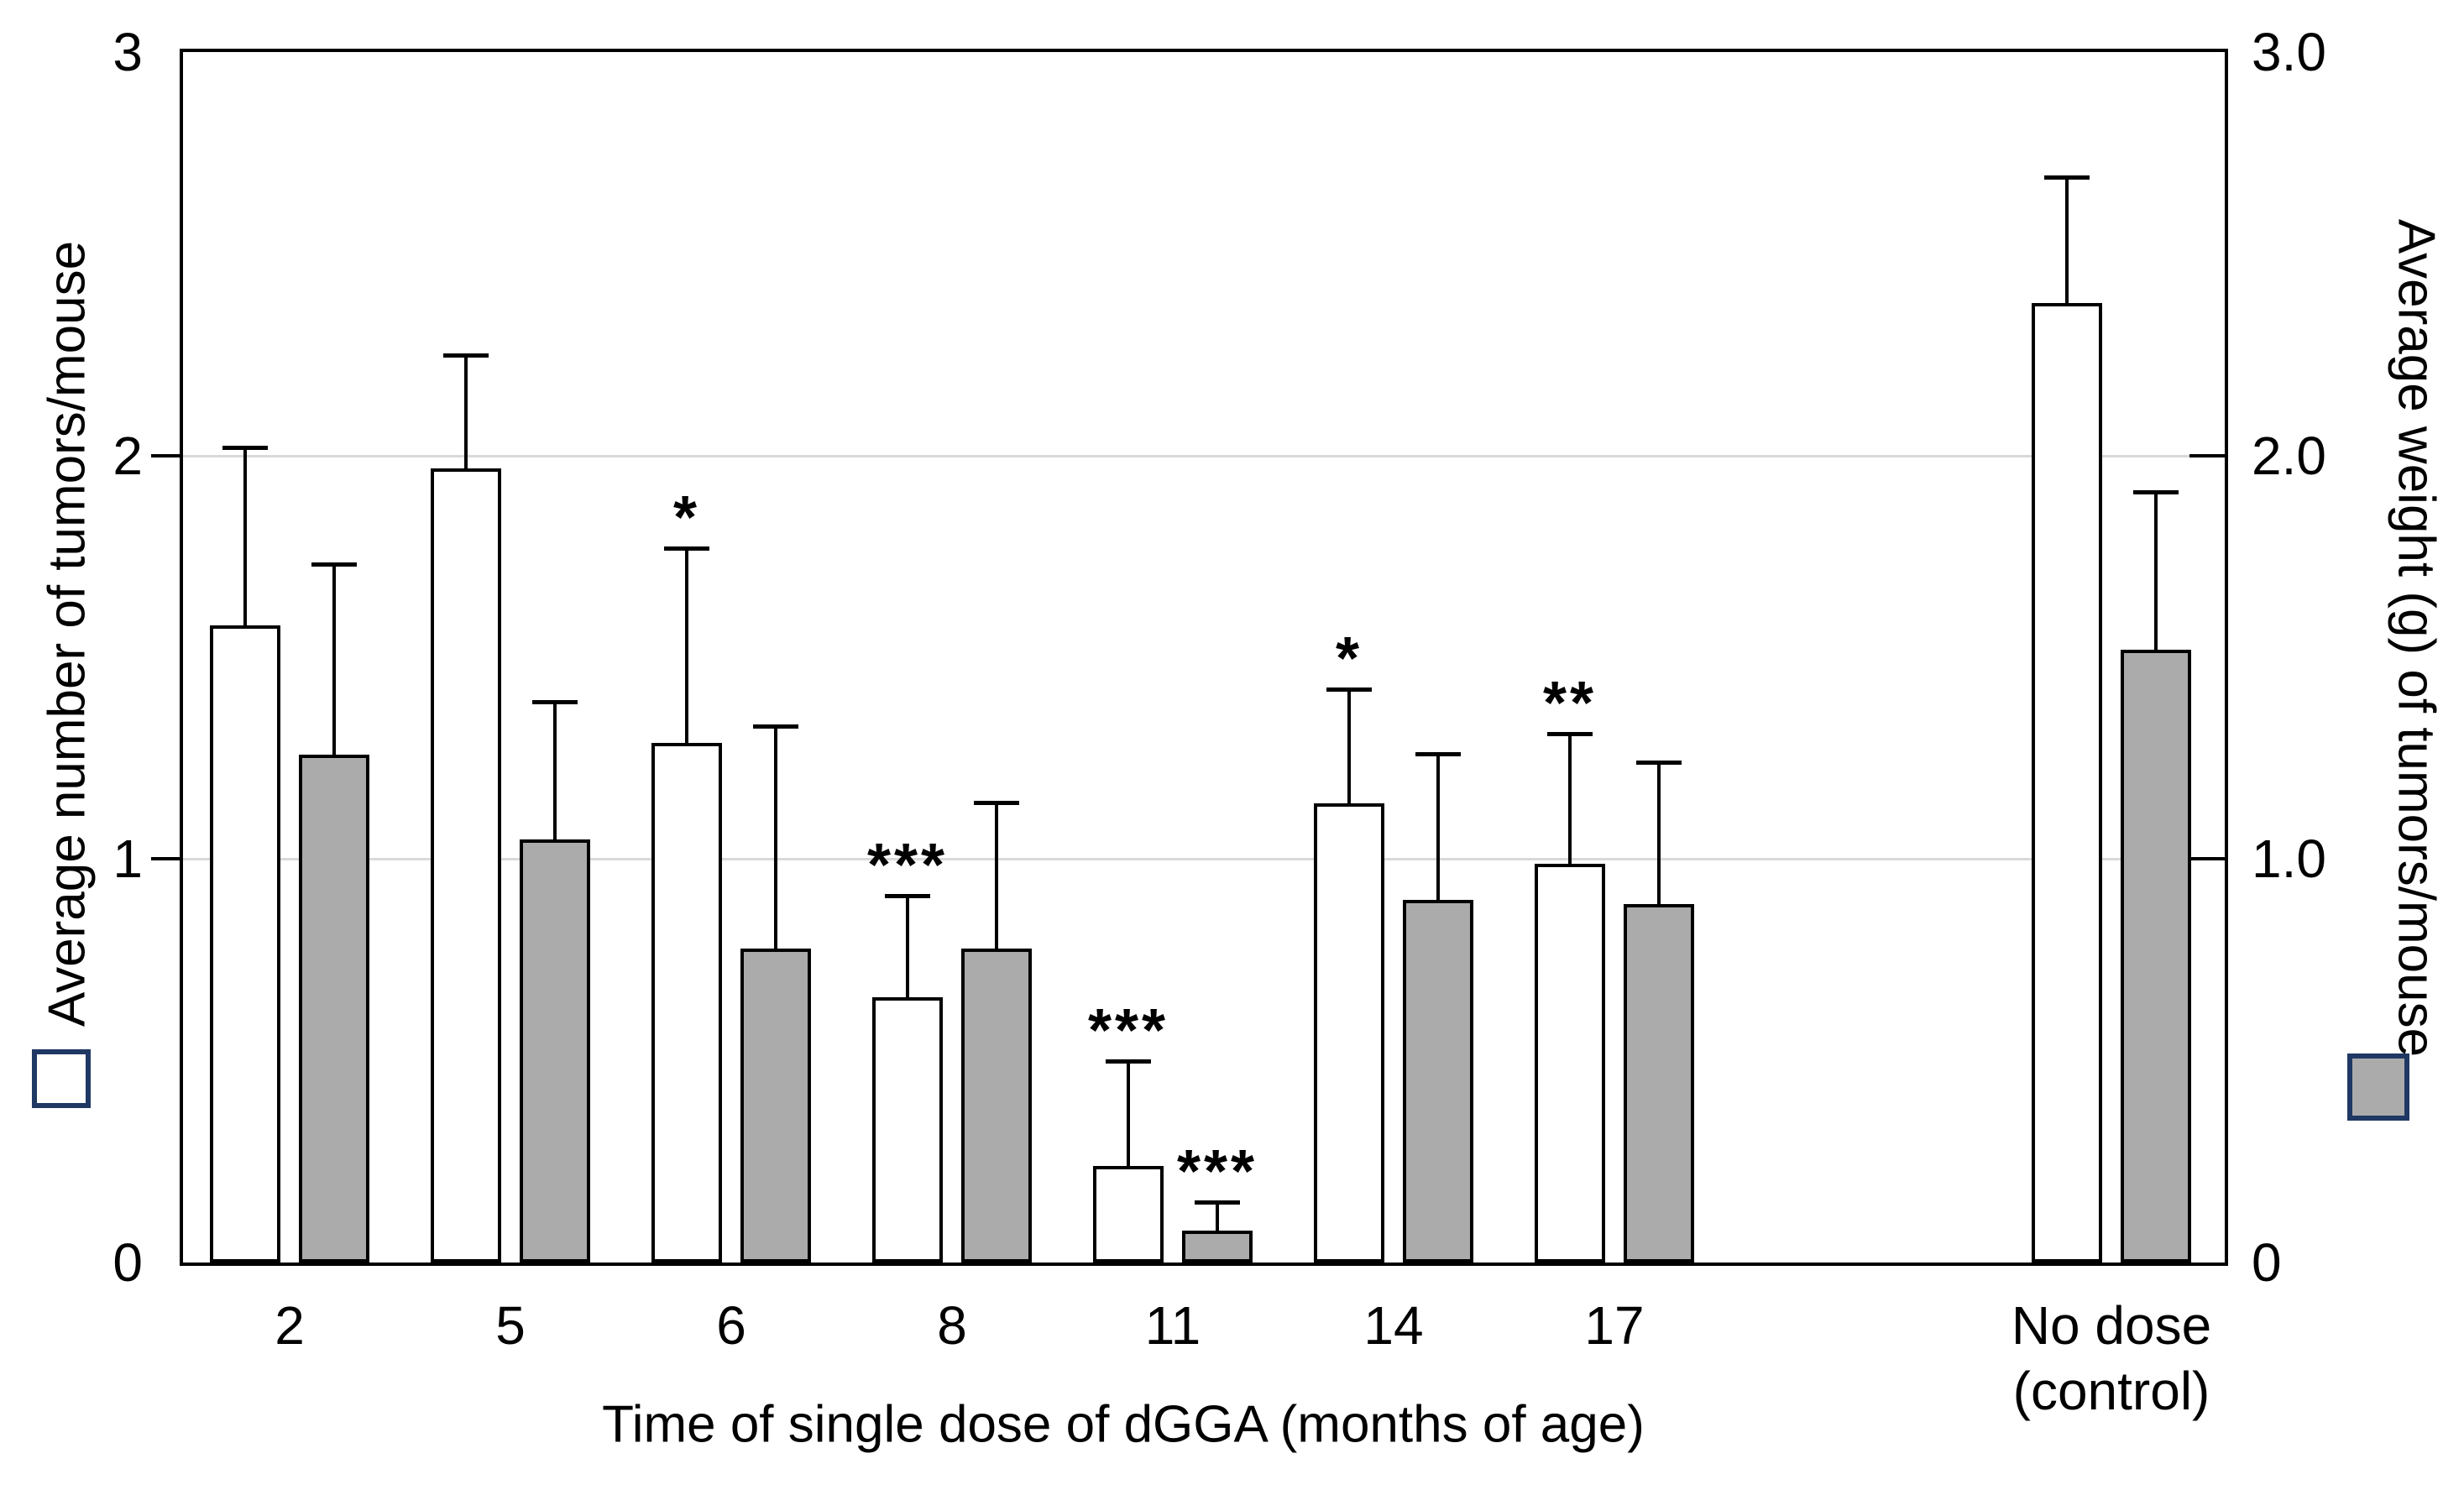  I want to click on bar-white-no-dose, so click(2067, 782).